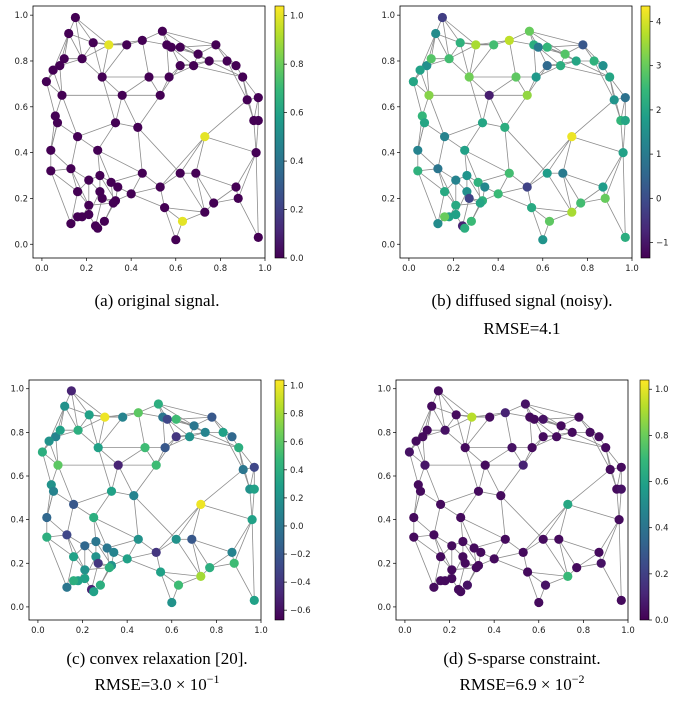  Describe the element at coordinates (450, 631) in the screenshot. I see `x-tick-label: 0.2` at that location.